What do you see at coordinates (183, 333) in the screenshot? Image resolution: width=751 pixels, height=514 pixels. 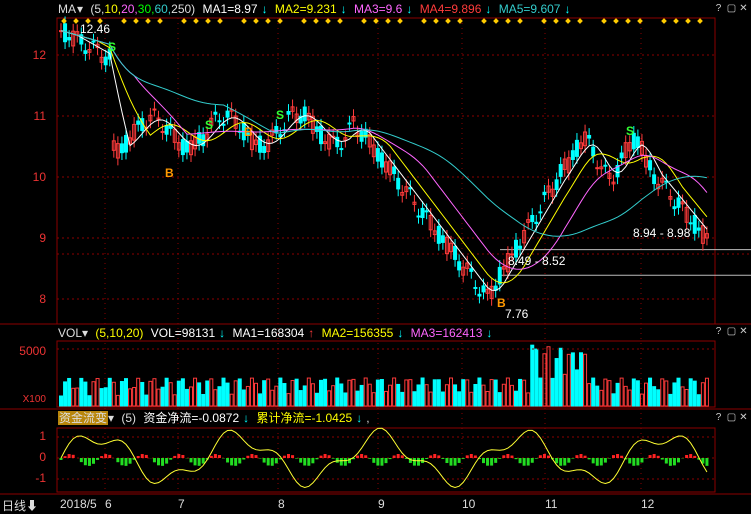 I see `vol-value: VOL=98131` at bounding box center [183, 333].